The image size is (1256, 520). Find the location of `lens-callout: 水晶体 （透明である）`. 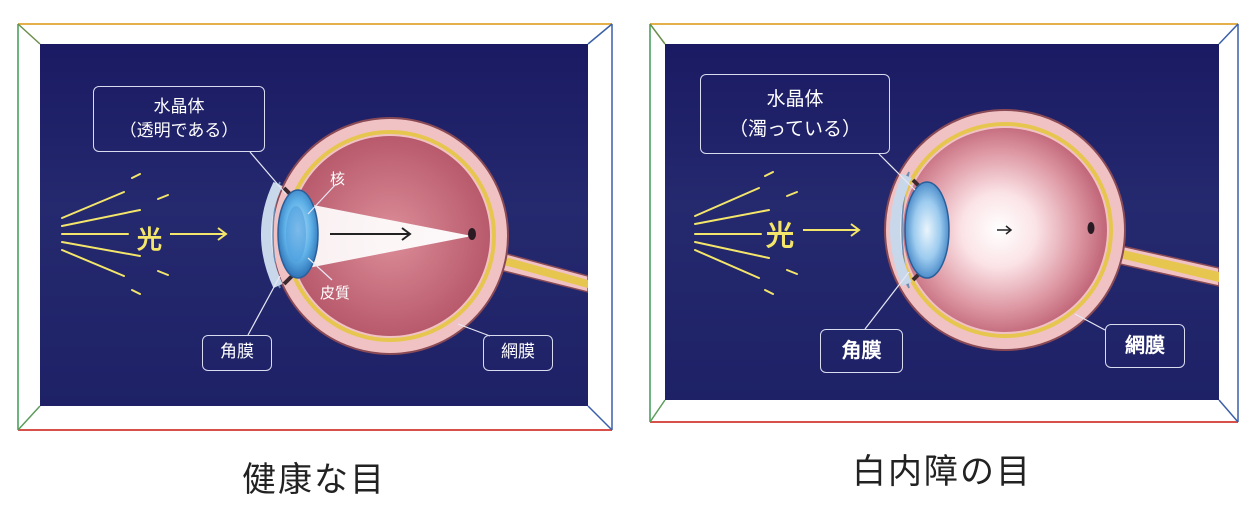

lens-callout: 水晶体 （透明である） is located at coordinates (179, 119).